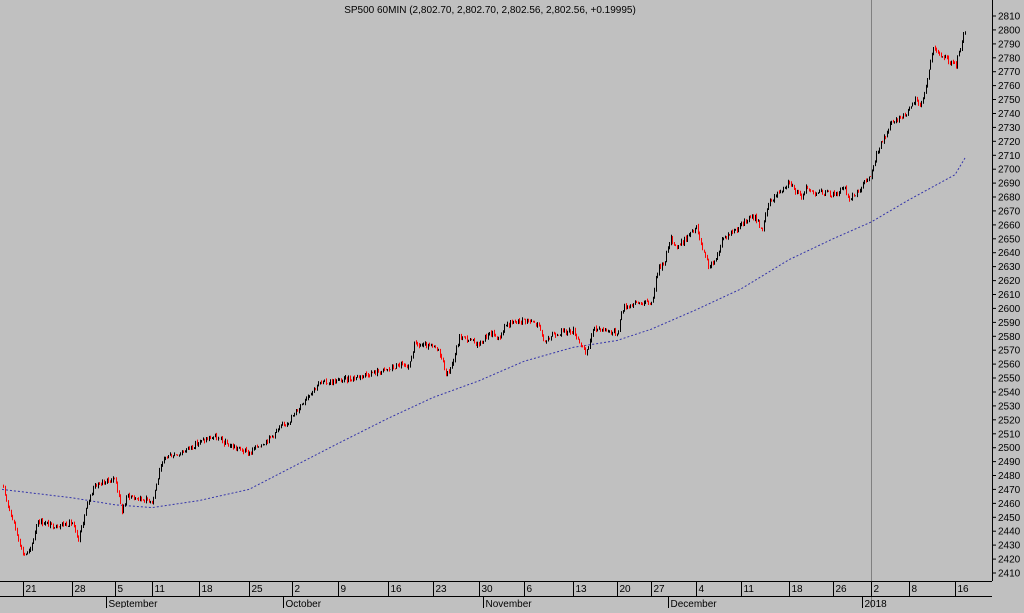  I want to click on y-tick-label-4: 2450, so click(1009, 518).